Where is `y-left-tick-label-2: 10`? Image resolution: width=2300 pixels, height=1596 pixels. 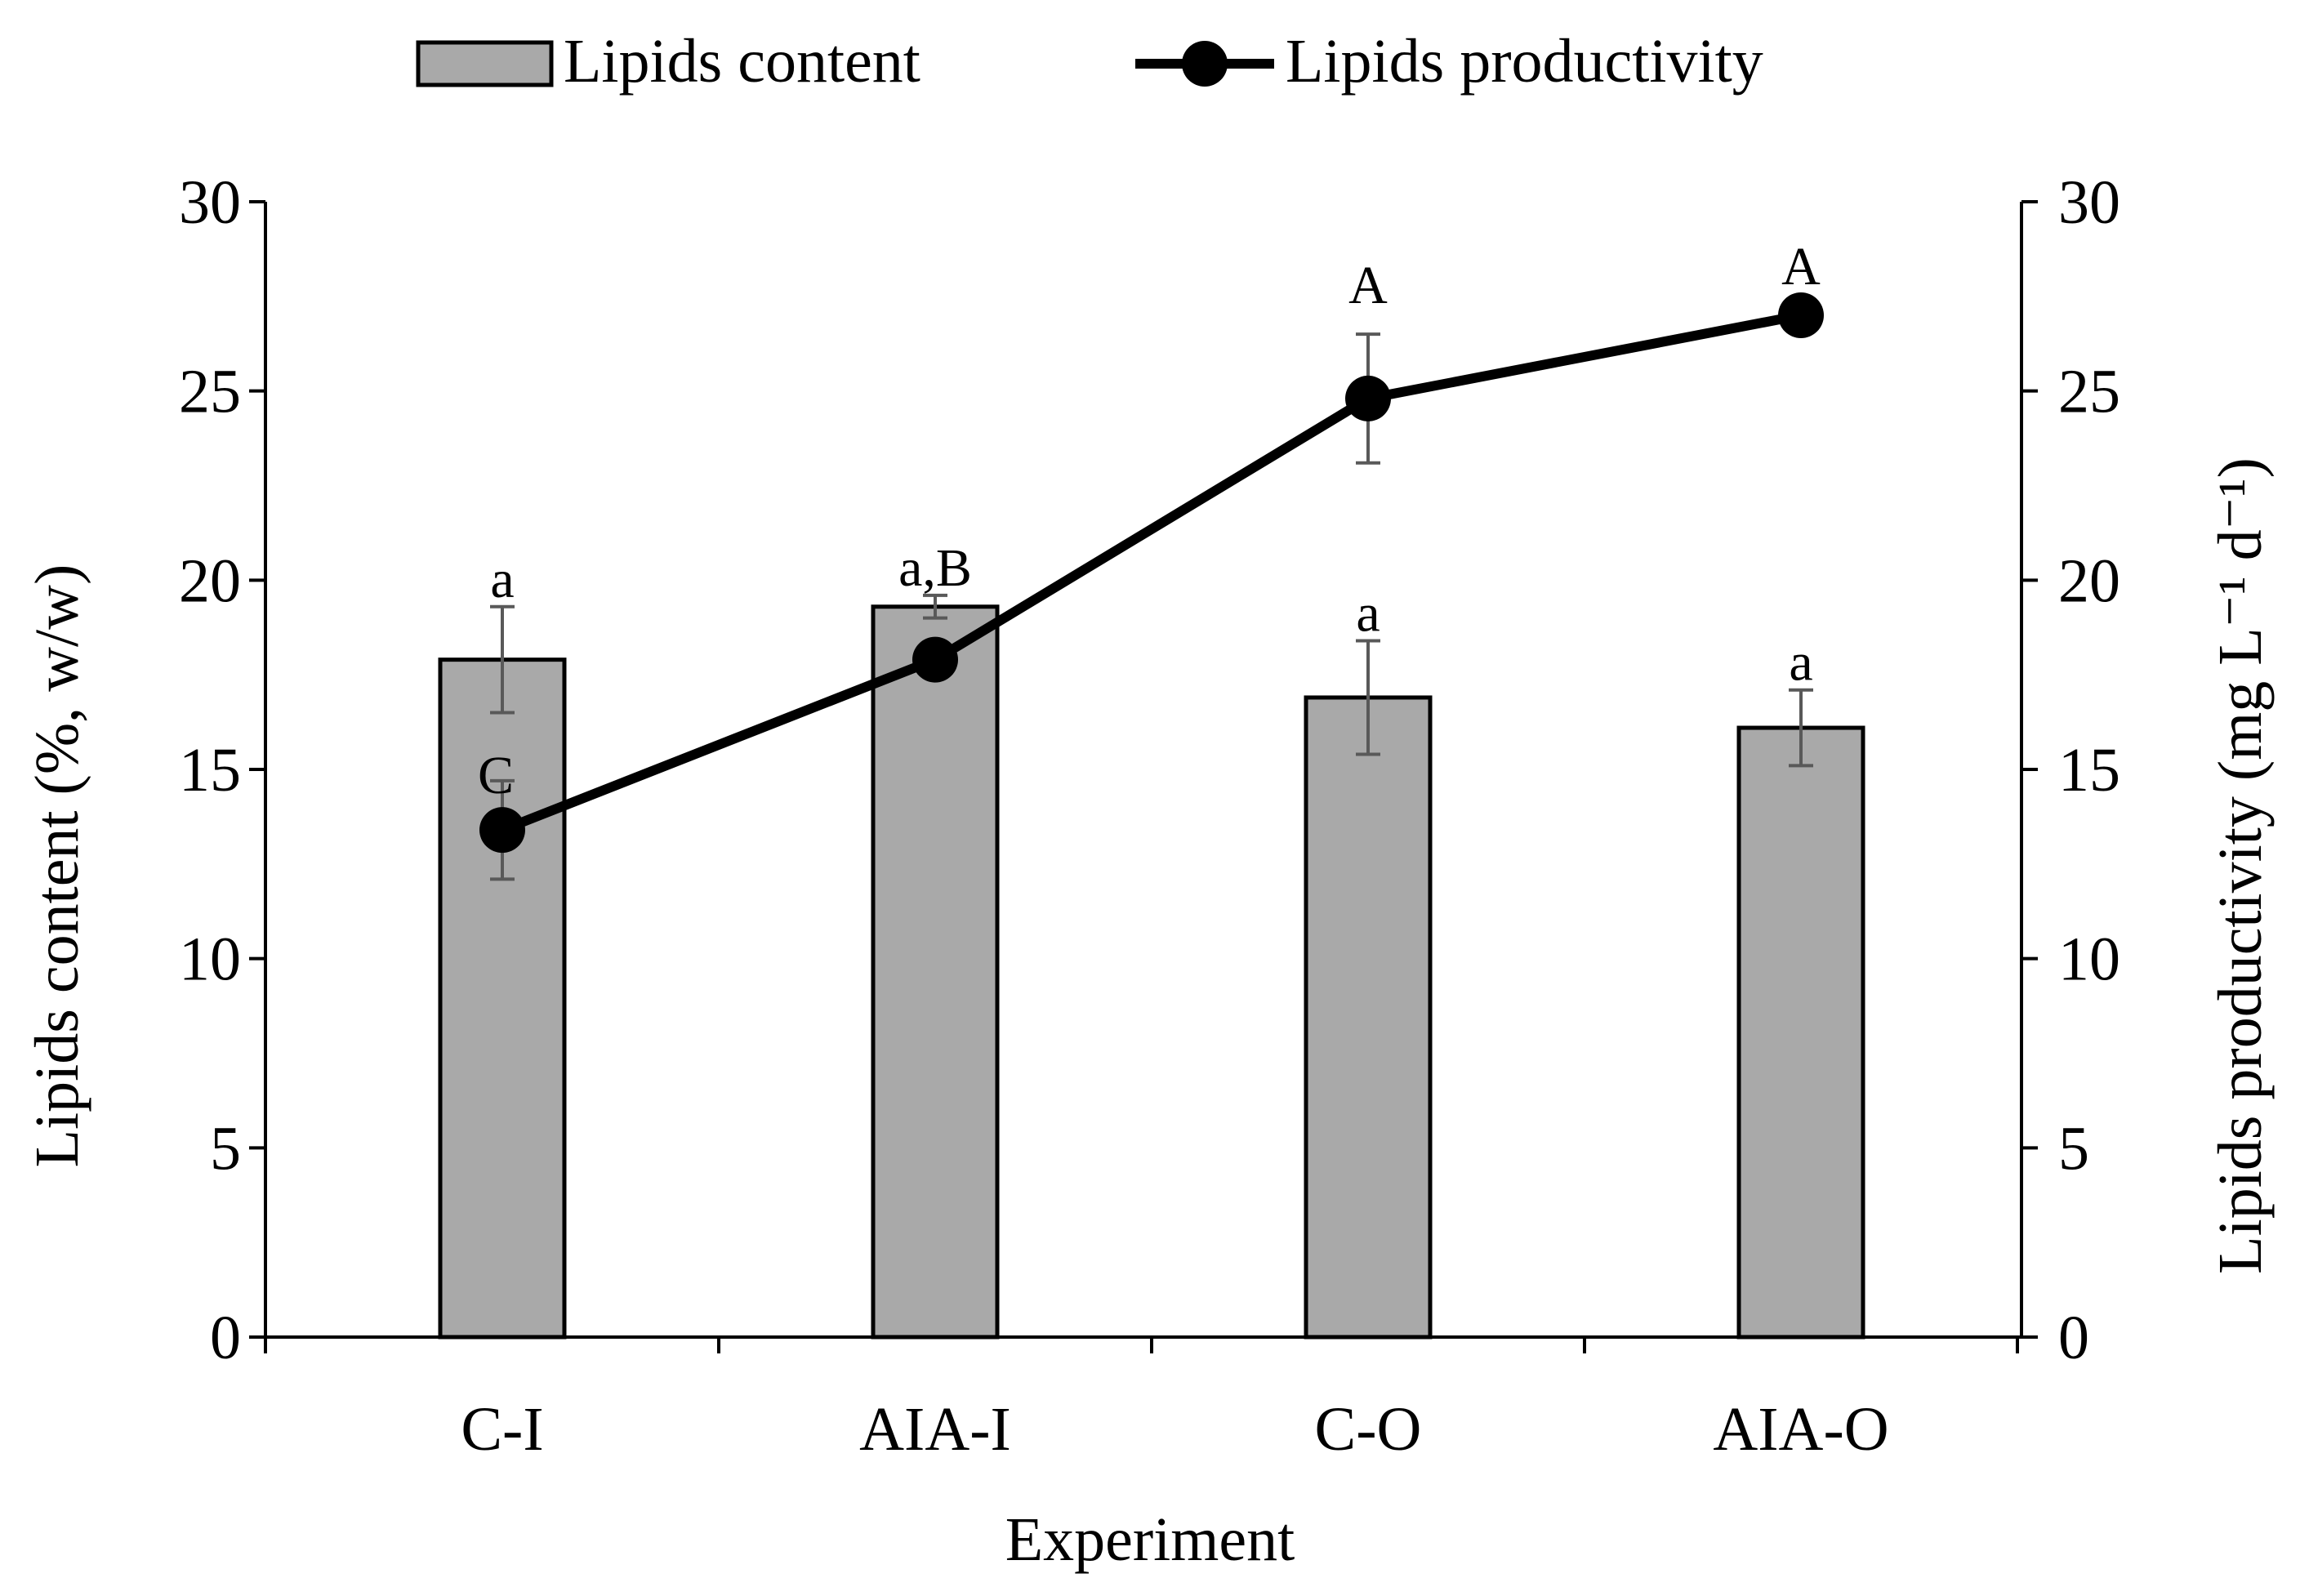 y-left-tick-label-2: 10 is located at coordinates (210, 959).